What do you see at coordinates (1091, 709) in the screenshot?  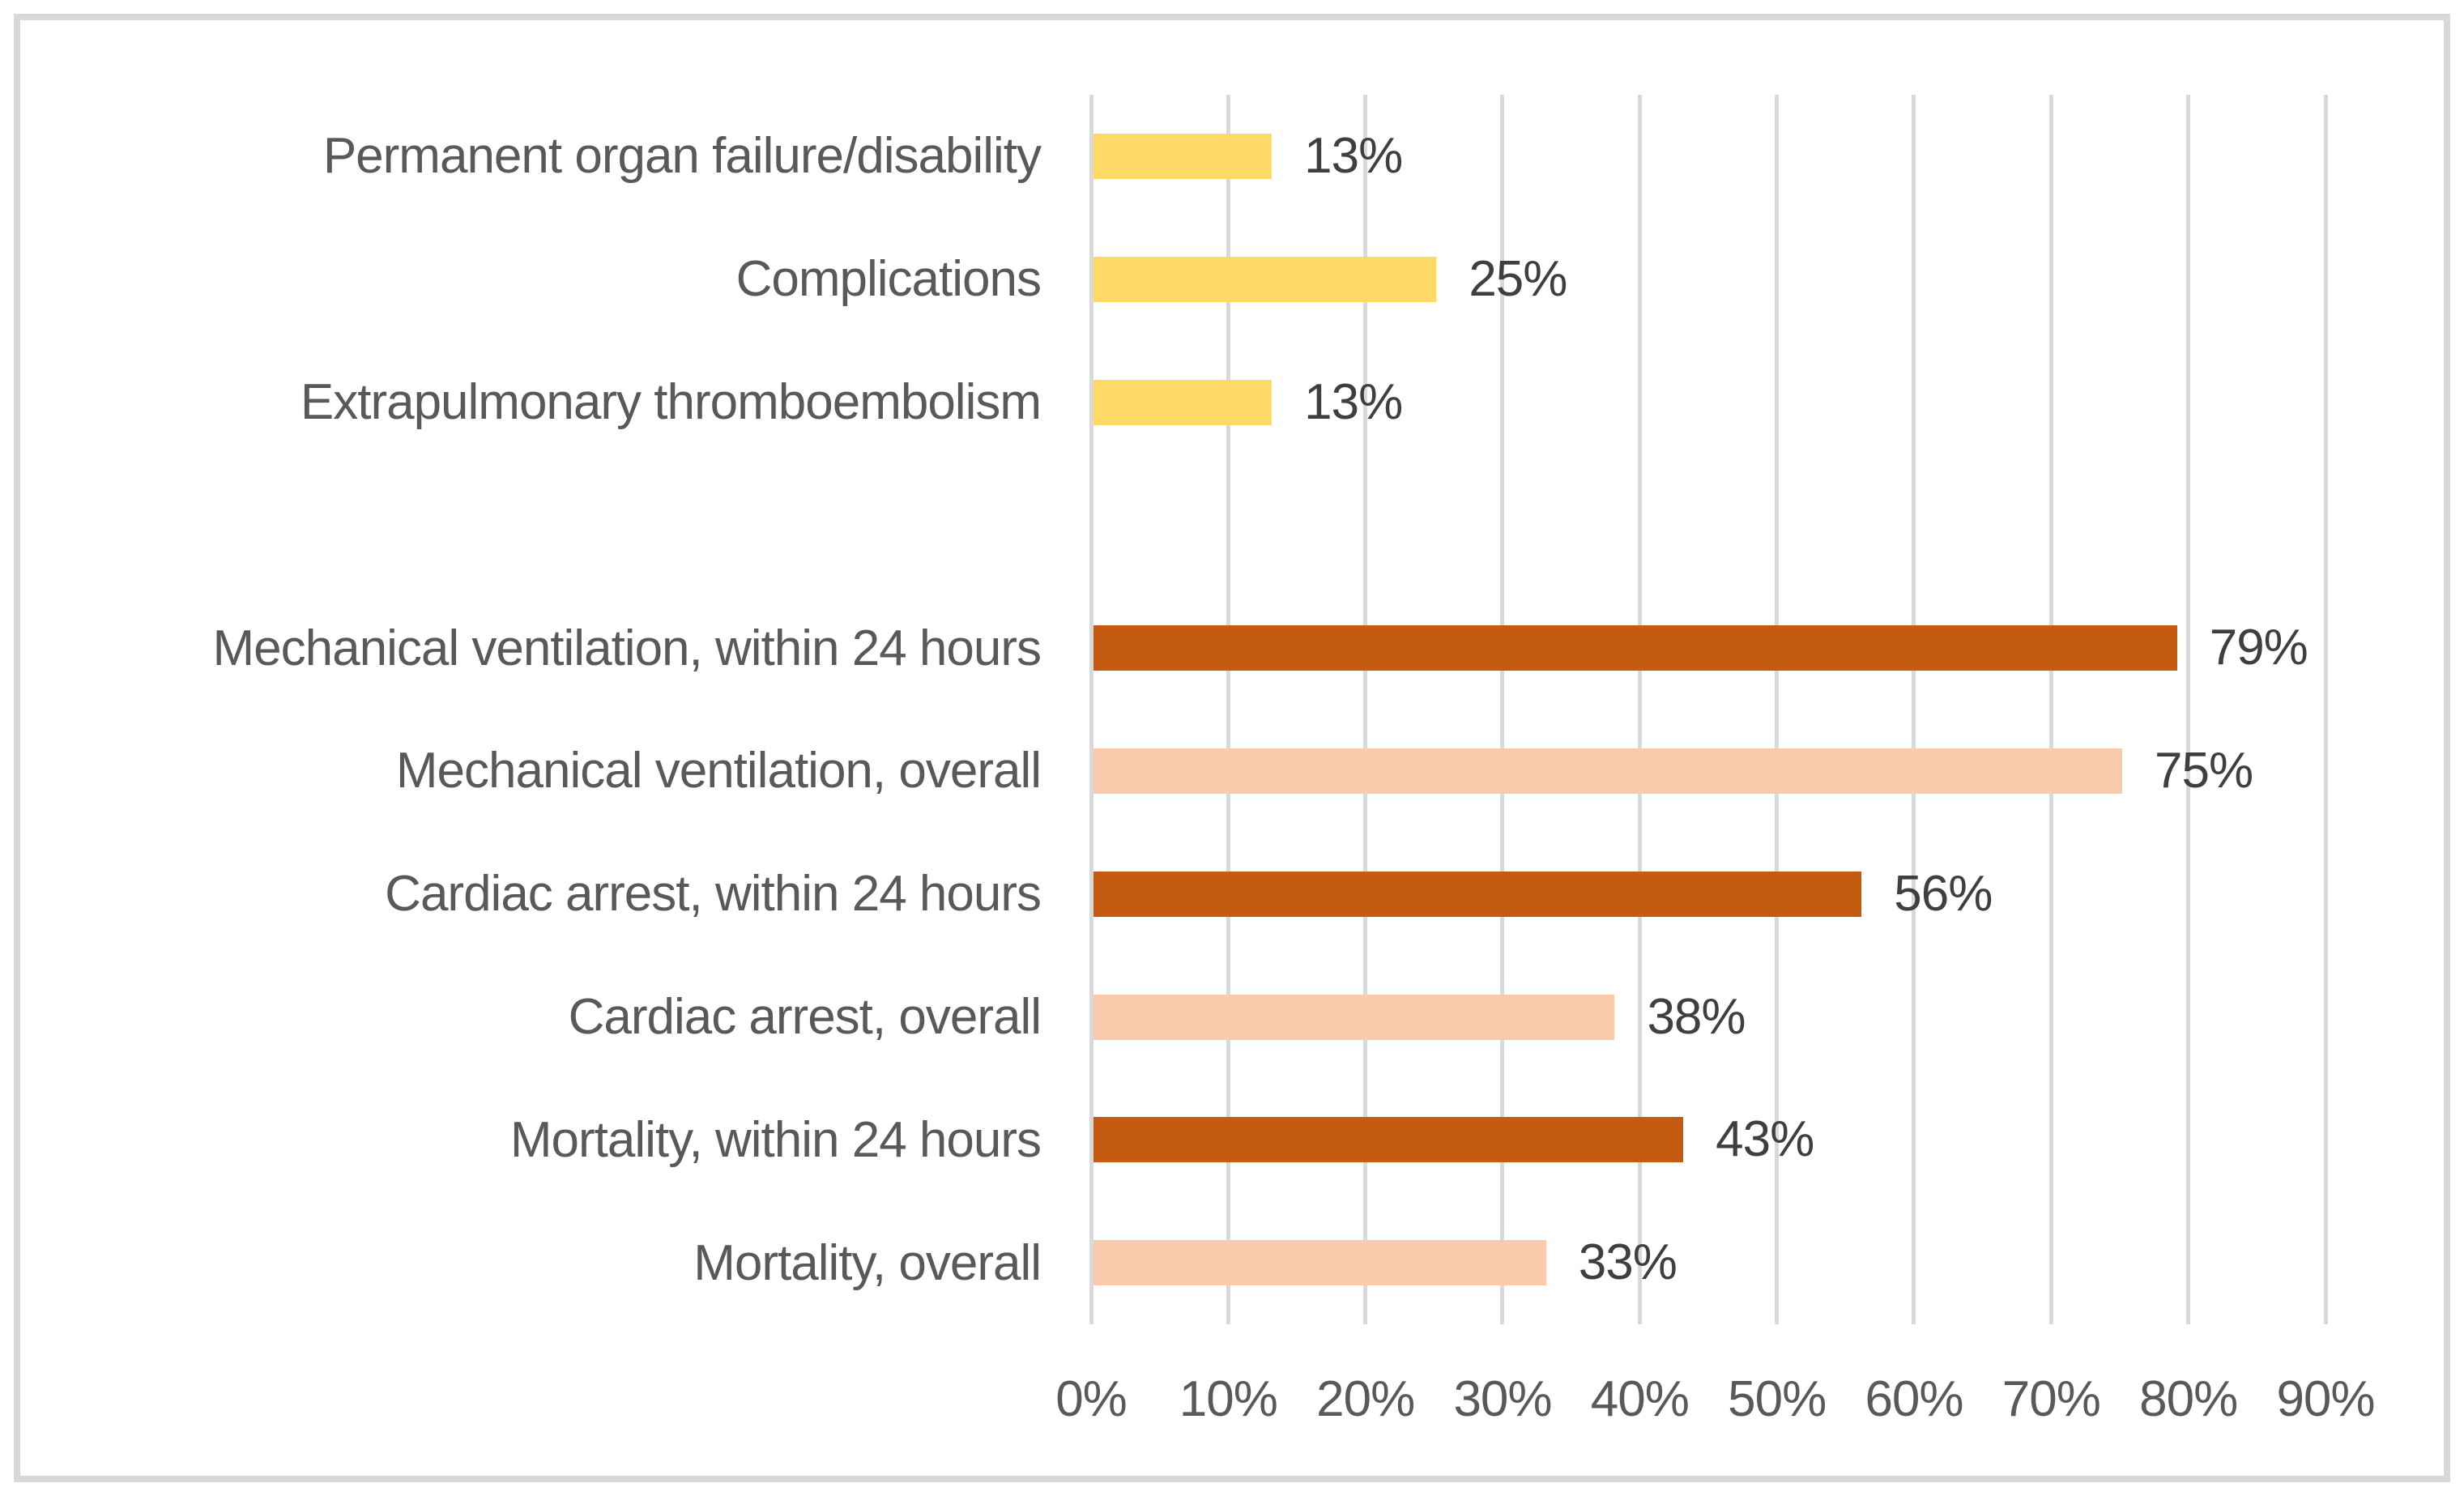 I see `y-axis-line` at bounding box center [1091, 709].